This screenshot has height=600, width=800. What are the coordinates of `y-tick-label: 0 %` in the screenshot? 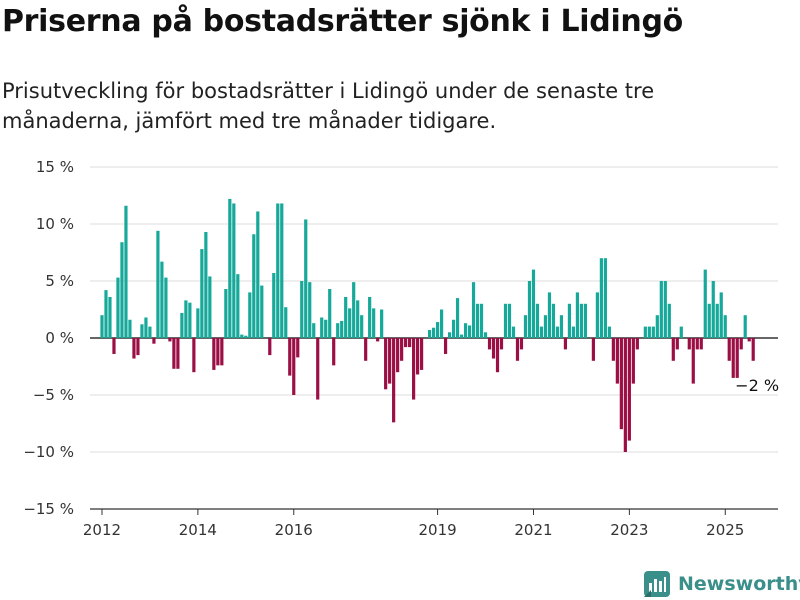 It's located at (59, 338).